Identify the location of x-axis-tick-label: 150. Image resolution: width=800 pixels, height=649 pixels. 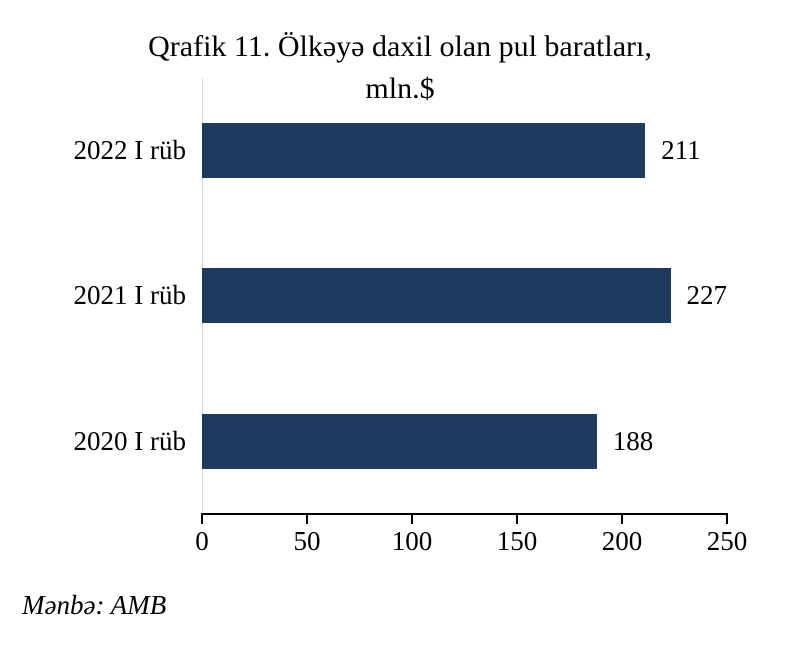
(517, 541).